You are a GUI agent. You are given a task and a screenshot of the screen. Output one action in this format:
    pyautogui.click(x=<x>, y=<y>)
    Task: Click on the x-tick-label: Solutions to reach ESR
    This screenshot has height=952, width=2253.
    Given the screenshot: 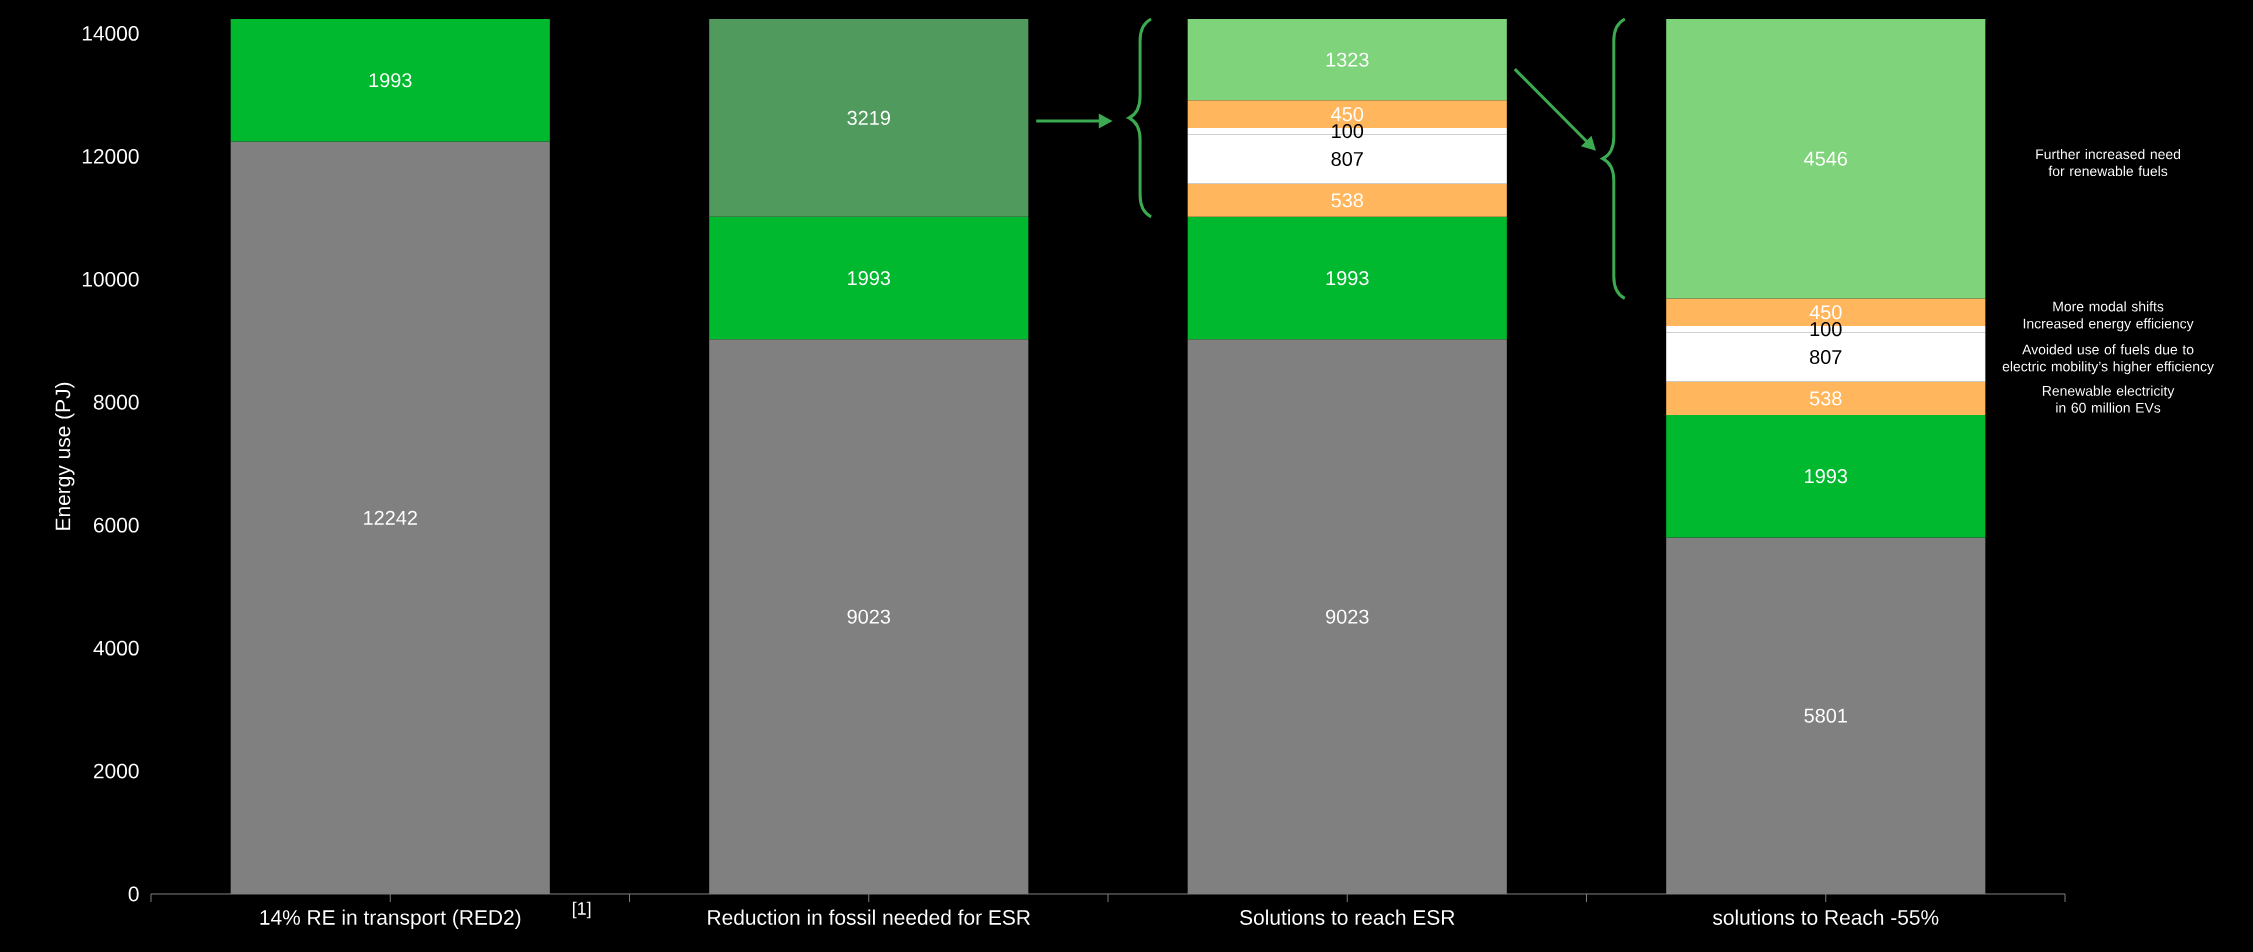 What is the action you would take?
    pyautogui.click(x=1347, y=917)
    